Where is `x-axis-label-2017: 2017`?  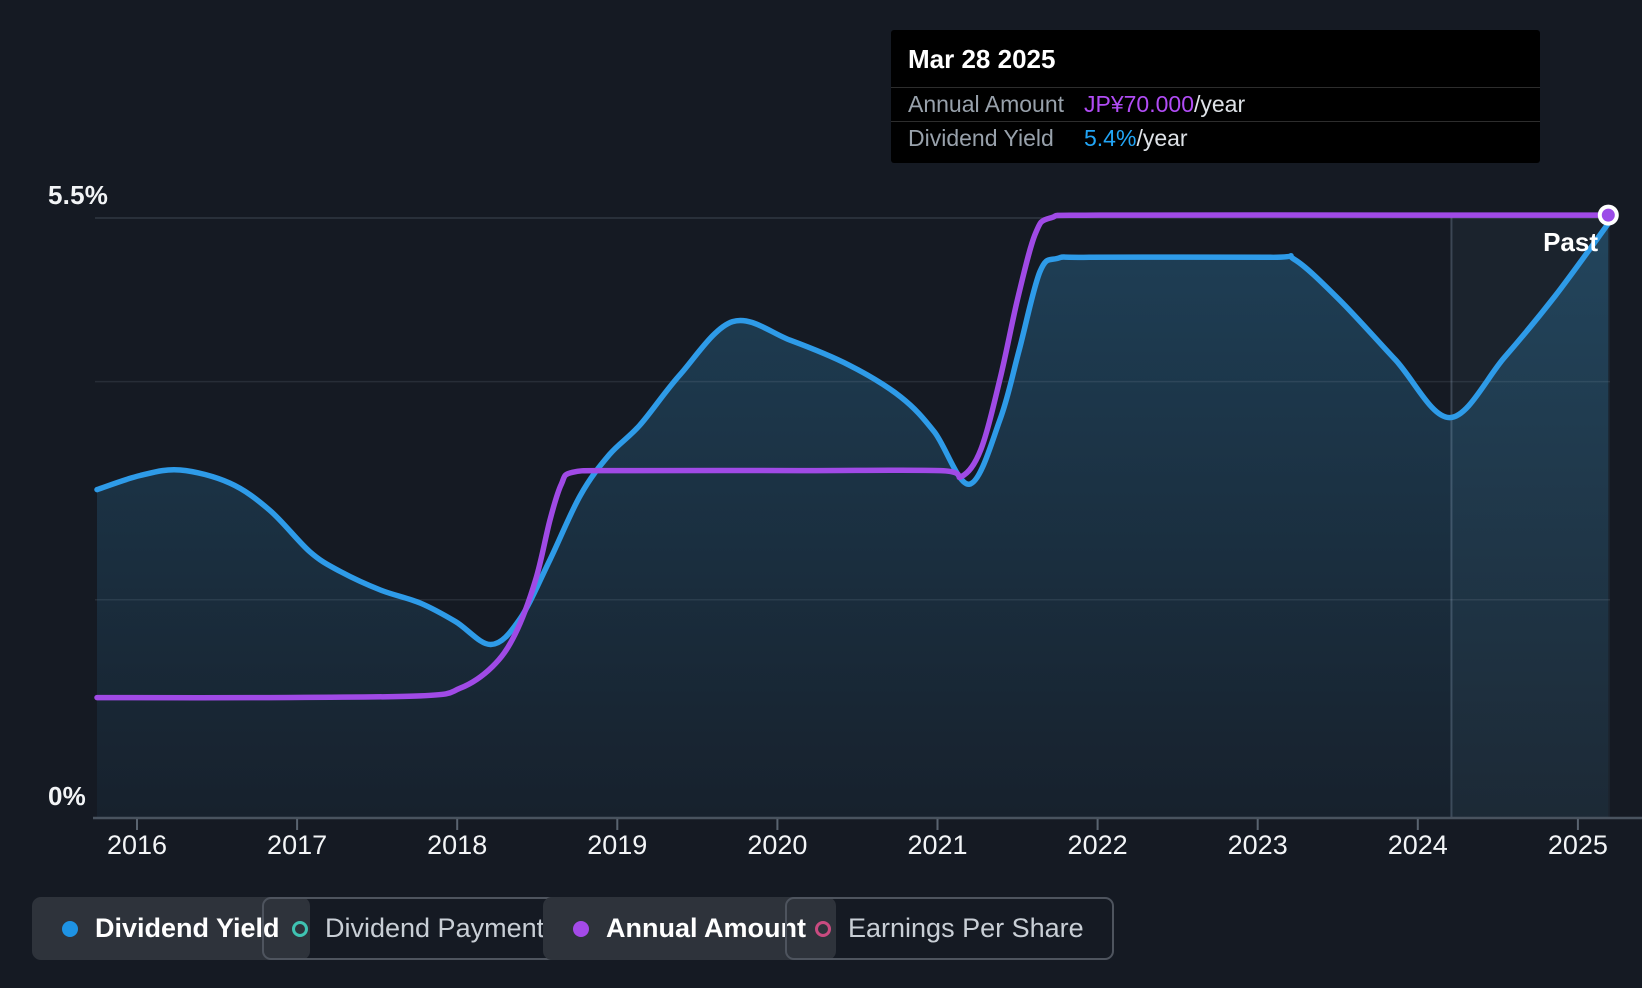 x-axis-label-2017: 2017 is located at coordinates (297, 845).